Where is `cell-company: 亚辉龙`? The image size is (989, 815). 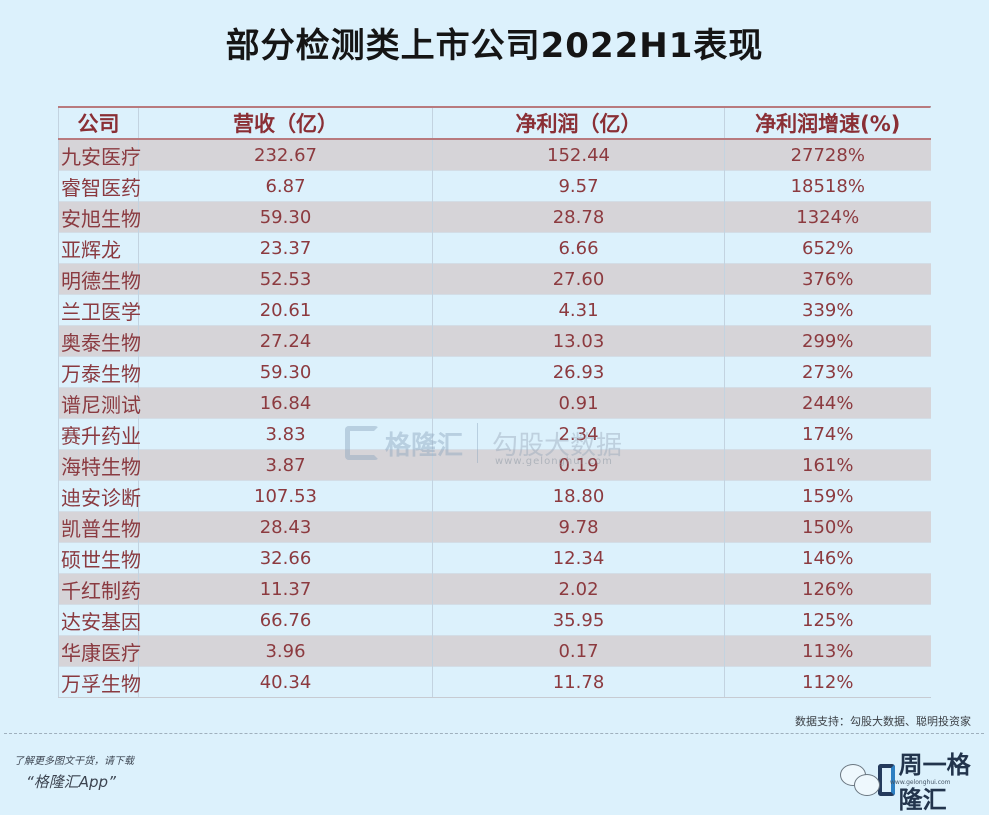
cell-company: 亚辉龙 is located at coordinates (98, 248).